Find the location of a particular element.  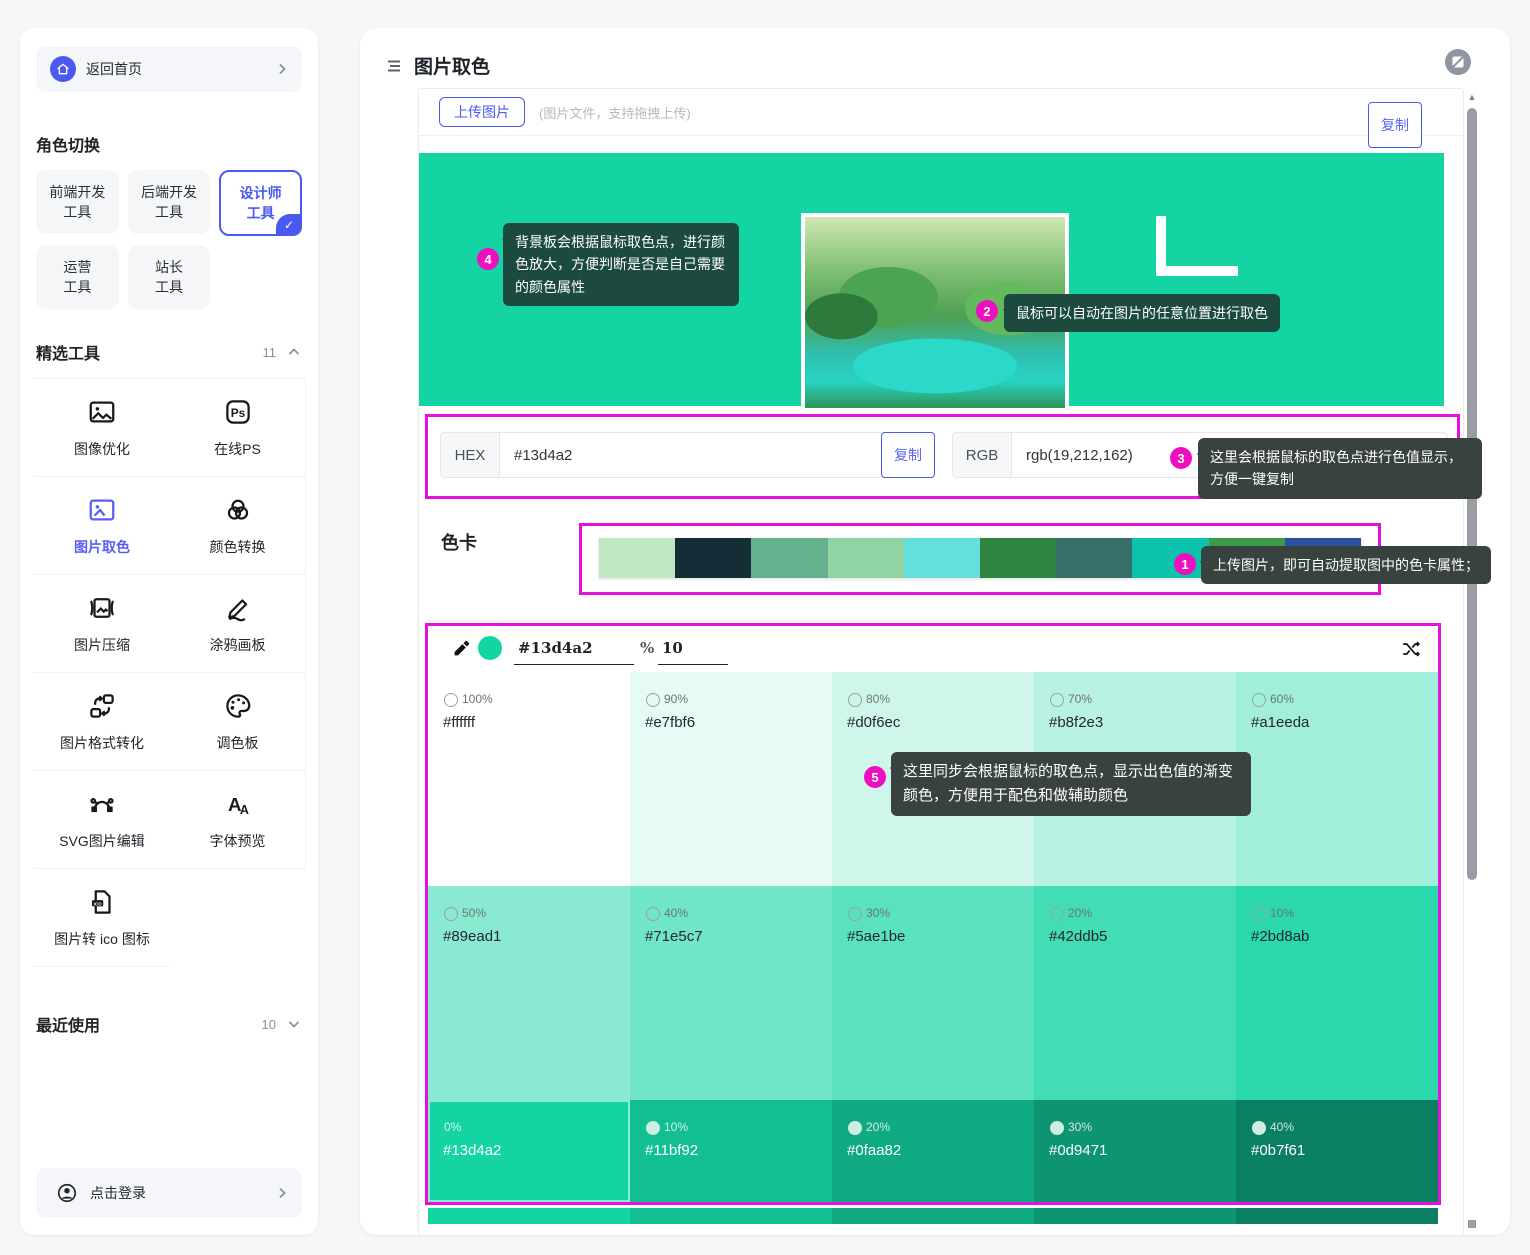

gradient-cell: 40% #71e5c7 is located at coordinates (731, 993).